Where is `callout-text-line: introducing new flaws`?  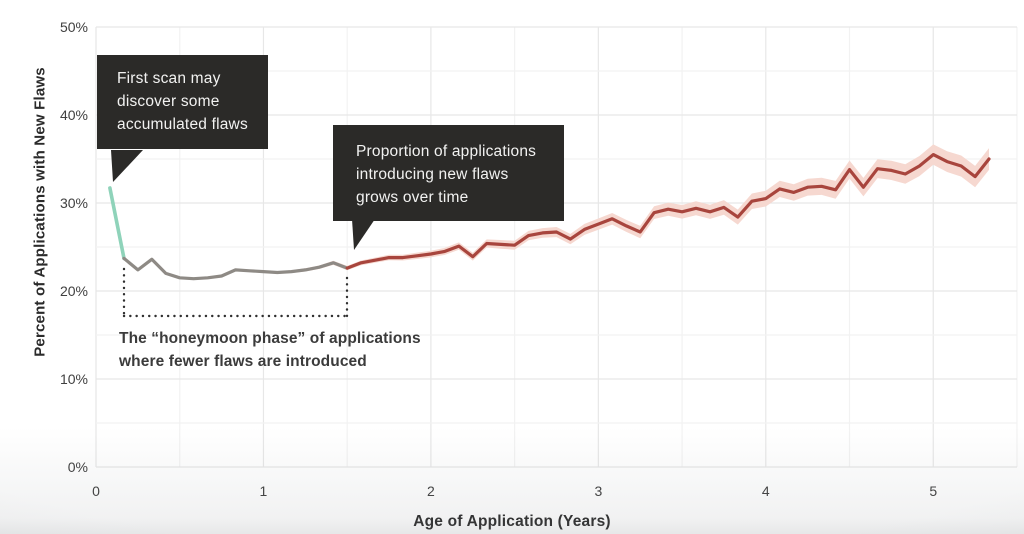 callout-text-line: introducing new flaws is located at coordinates (432, 174).